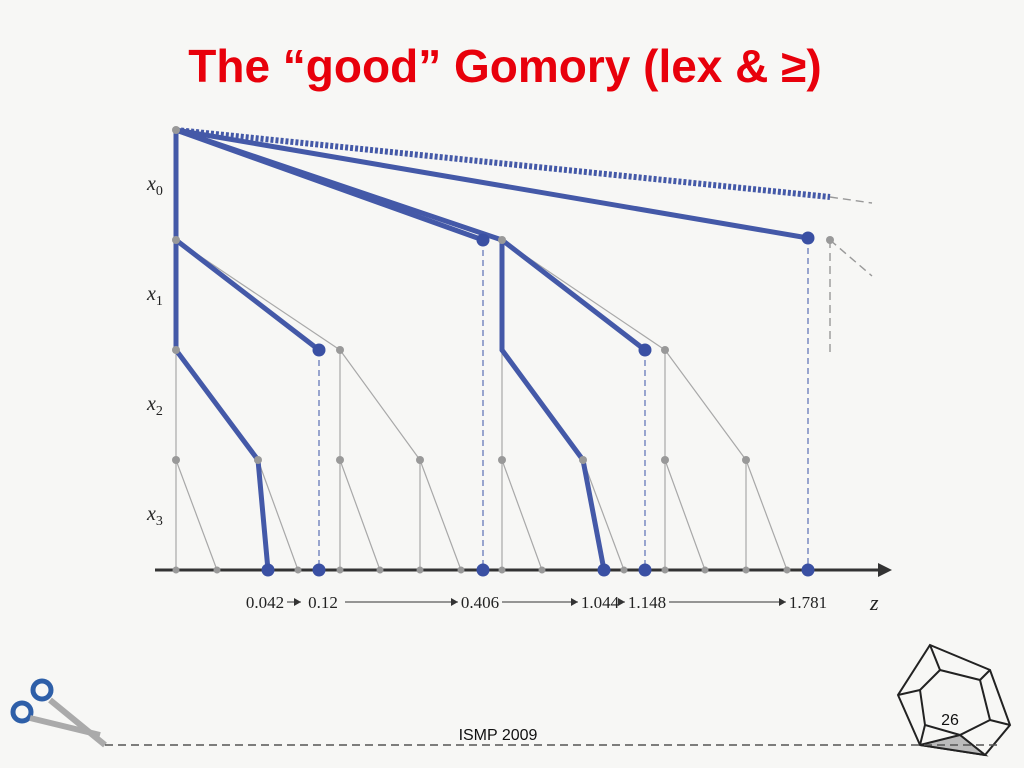 This screenshot has height=768, width=1024. I want to click on z-value: 0.12, so click(323, 602).